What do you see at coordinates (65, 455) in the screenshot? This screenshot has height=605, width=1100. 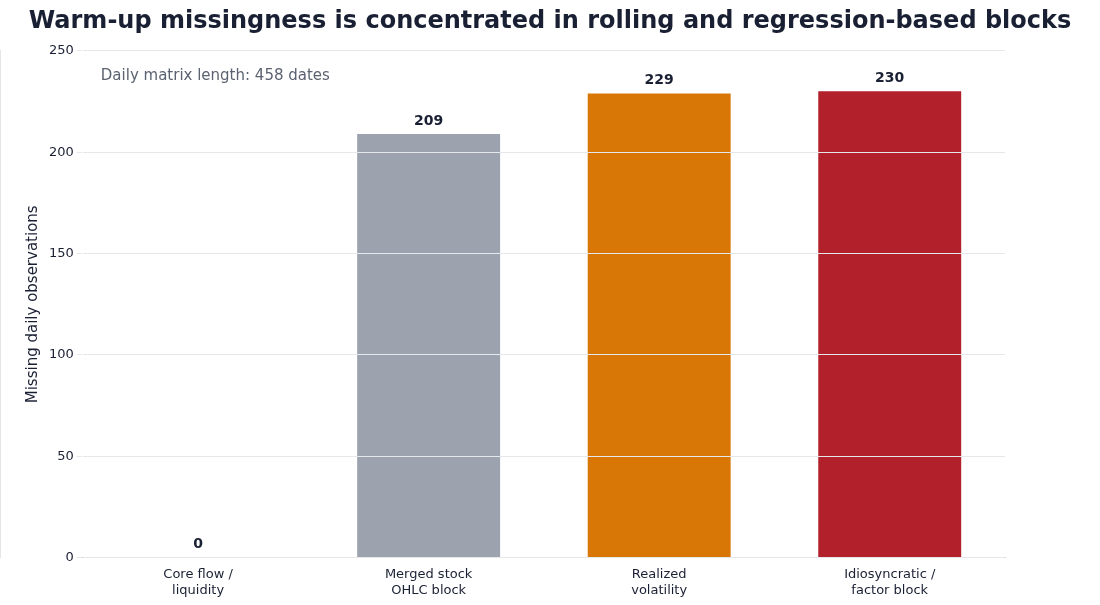 I see `y-tick-label: 50` at bounding box center [65, 455].